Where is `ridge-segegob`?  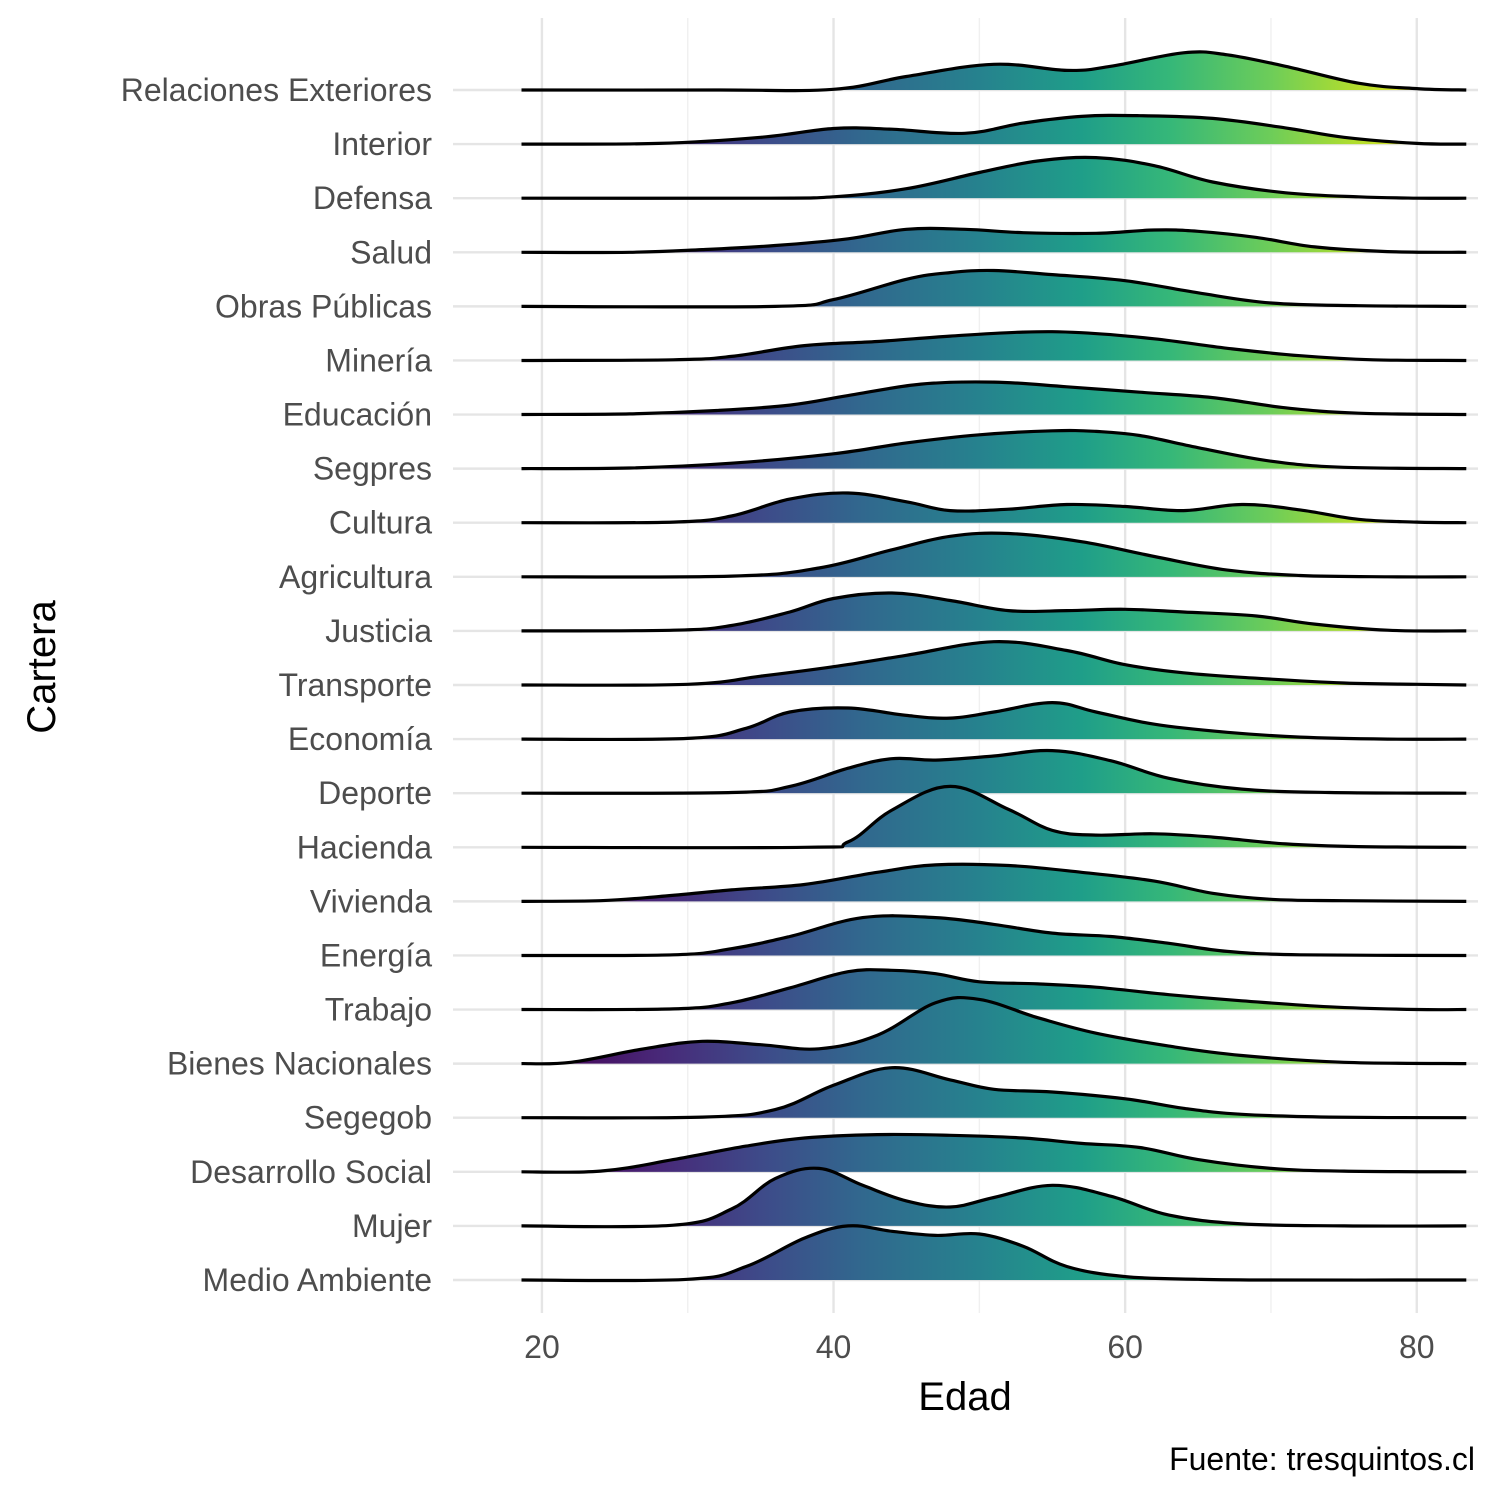
ridge-segegob is located at coordinates (994, 1093).